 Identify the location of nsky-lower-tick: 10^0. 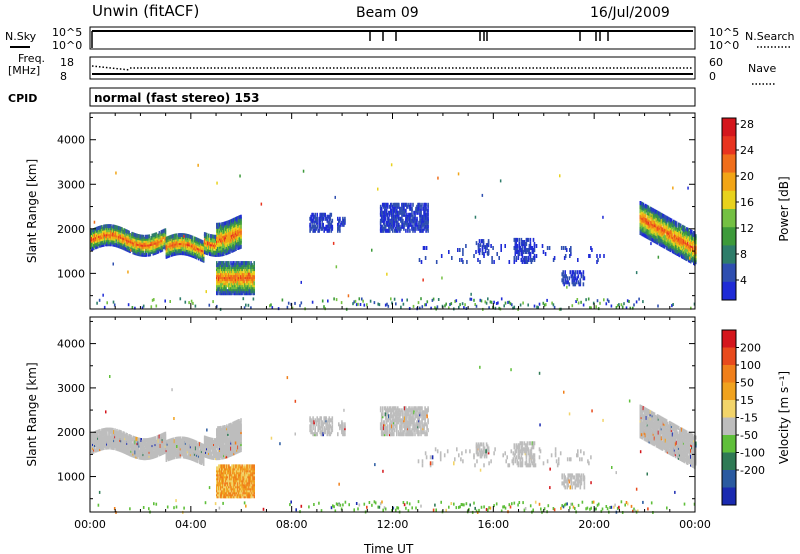
(67, 45).